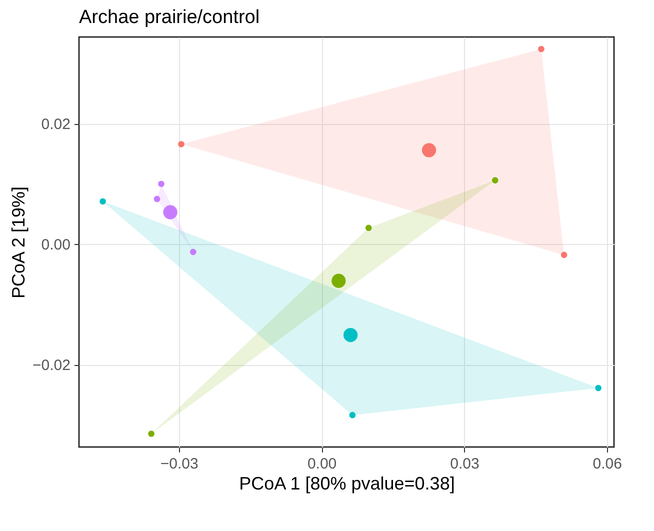  What do you see at coordinates (179, 464) in the screenshot?
I see `x-tick-label: −0.03` at bounding box center [179, 464].